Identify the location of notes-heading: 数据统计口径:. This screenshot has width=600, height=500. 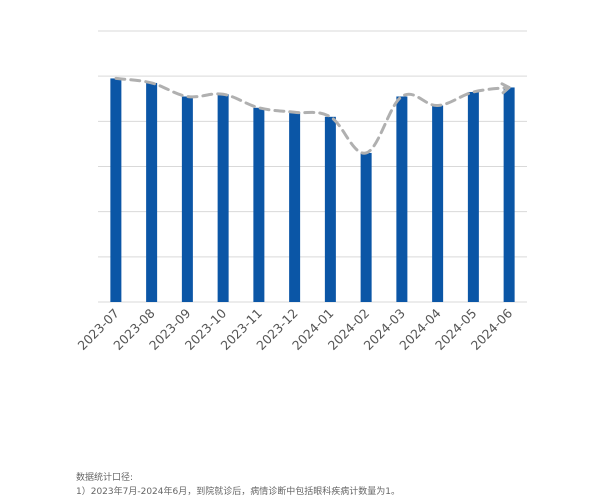
(105, 478).